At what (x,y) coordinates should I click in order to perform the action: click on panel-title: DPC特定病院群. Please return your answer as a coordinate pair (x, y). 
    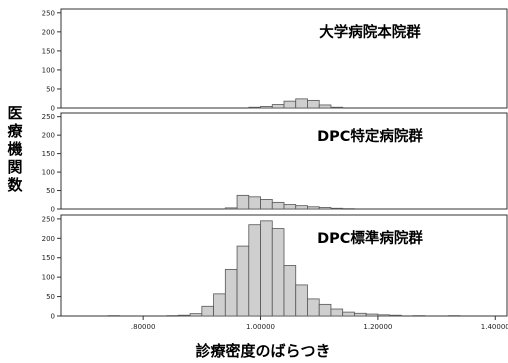
    Looking at the image, I should click on (370, 136).